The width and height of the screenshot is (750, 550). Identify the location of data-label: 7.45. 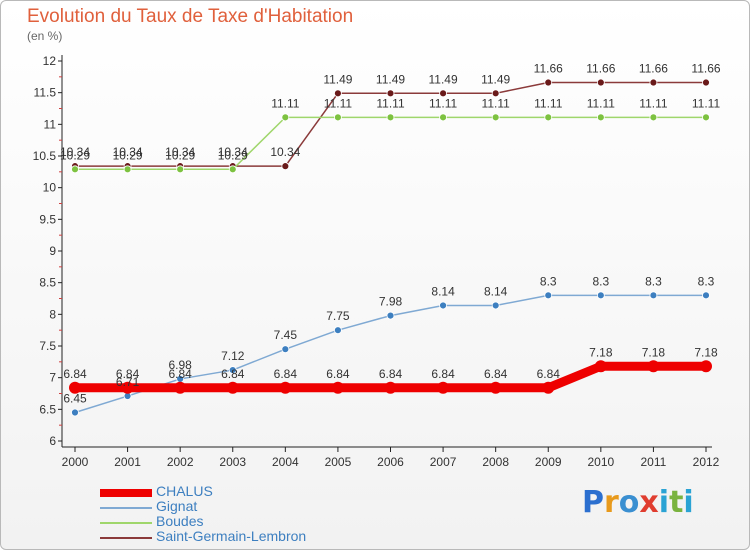
(286, 335).